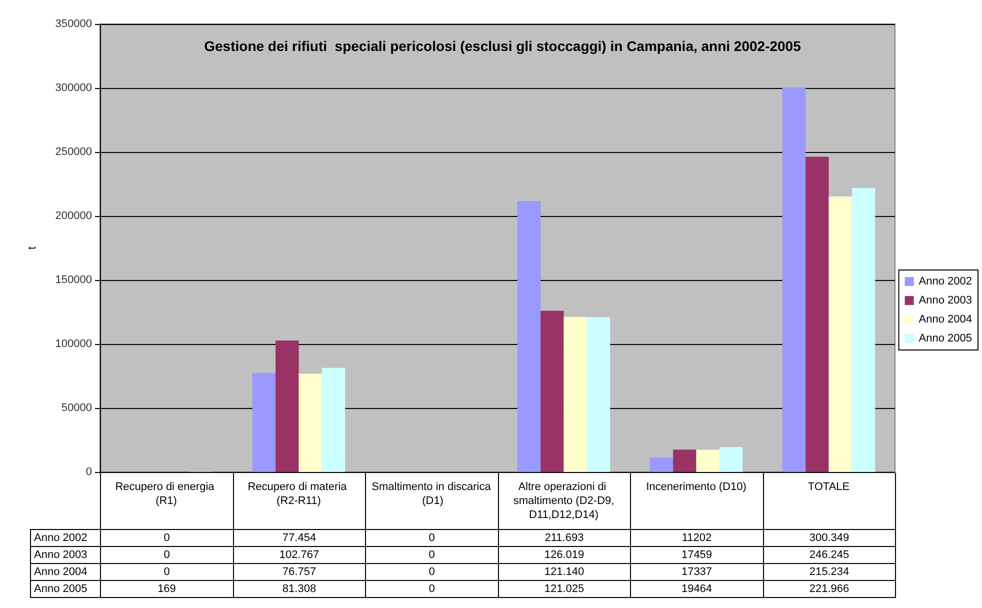 This screenshot has height=608, width=982. Describe the element at coordinates (166, 589) in the screenshot. I see `data-label: 169` at that location.